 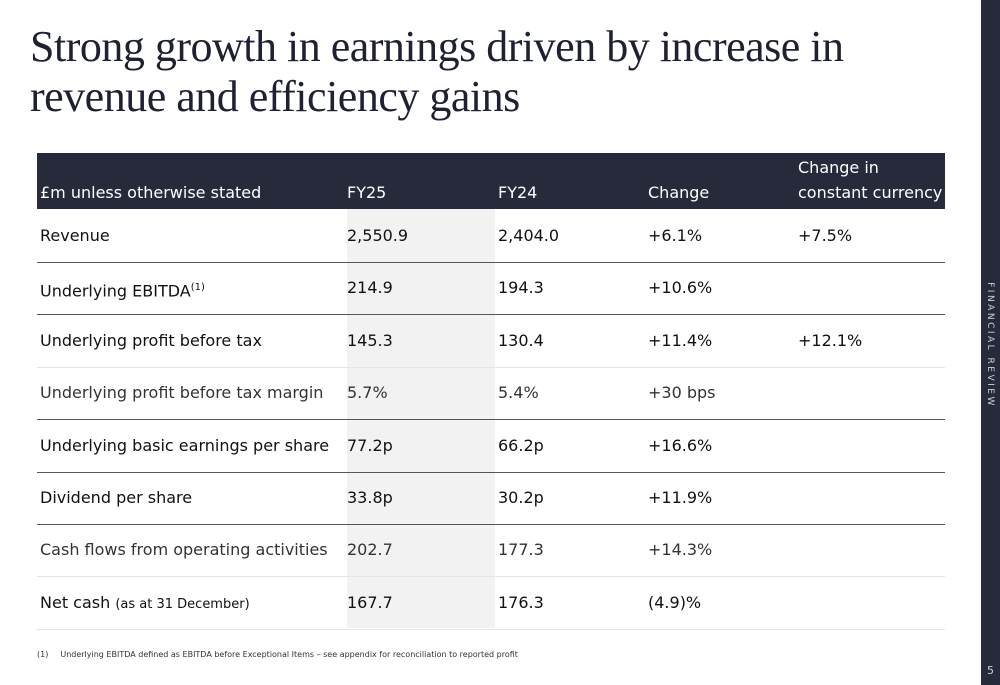 What do you see at coordinates (518, 192) in the screenshot?
I see `header-fy24: FY24` at bounding box center [518, 192].